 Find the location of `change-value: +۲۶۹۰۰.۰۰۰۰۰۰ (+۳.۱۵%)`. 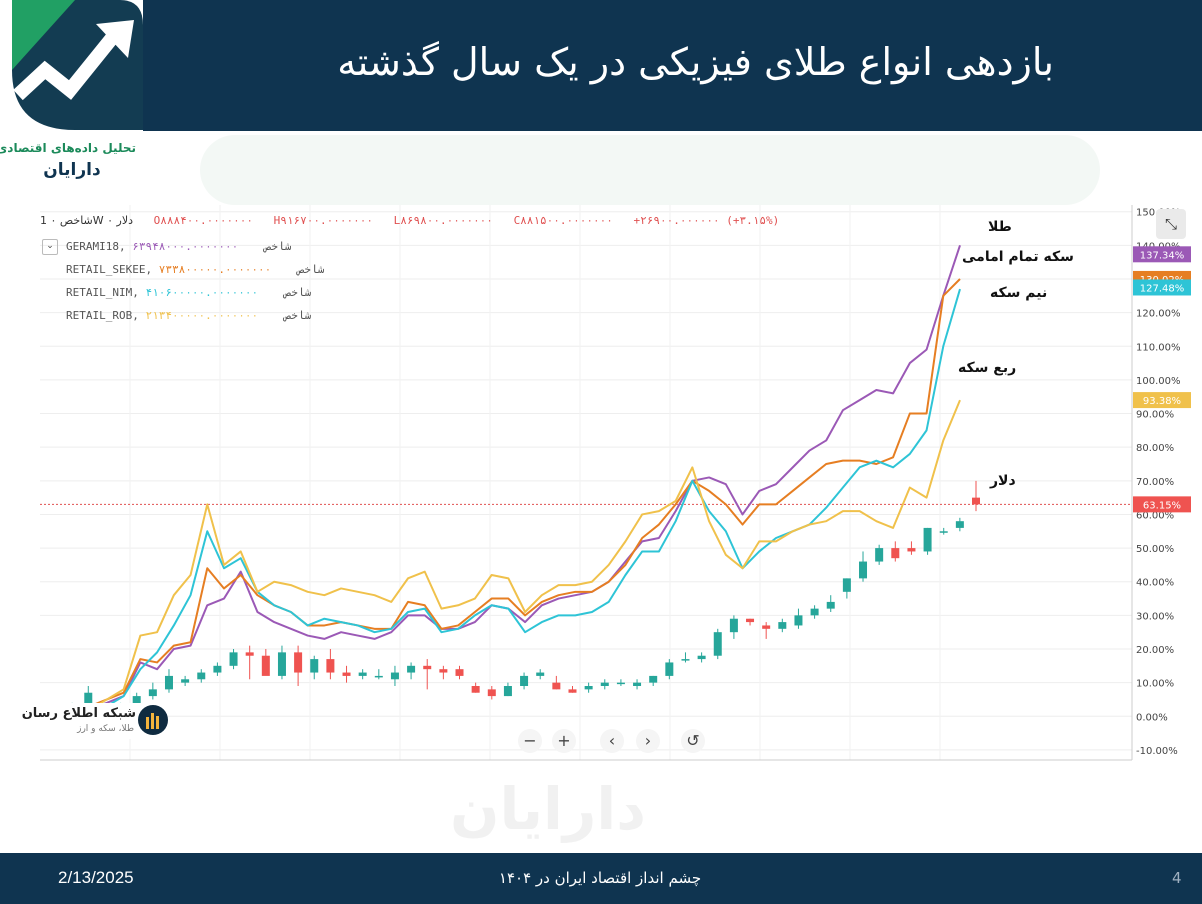

change-value: +۲۶۹۰۰.۰۰۰۰۰۰ (+۳.۱۵%) is located at coordinates (706, 220).